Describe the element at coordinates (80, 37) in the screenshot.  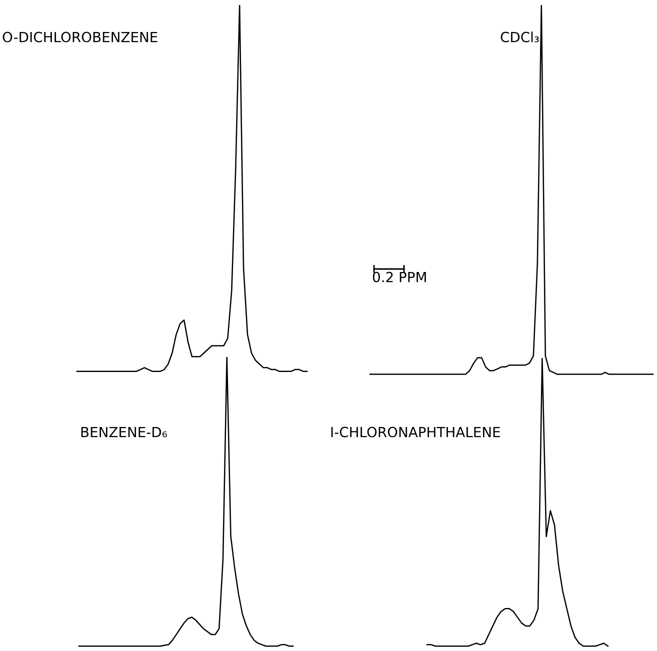
I see `text: O-DICHLOROBENZENE` at that location.